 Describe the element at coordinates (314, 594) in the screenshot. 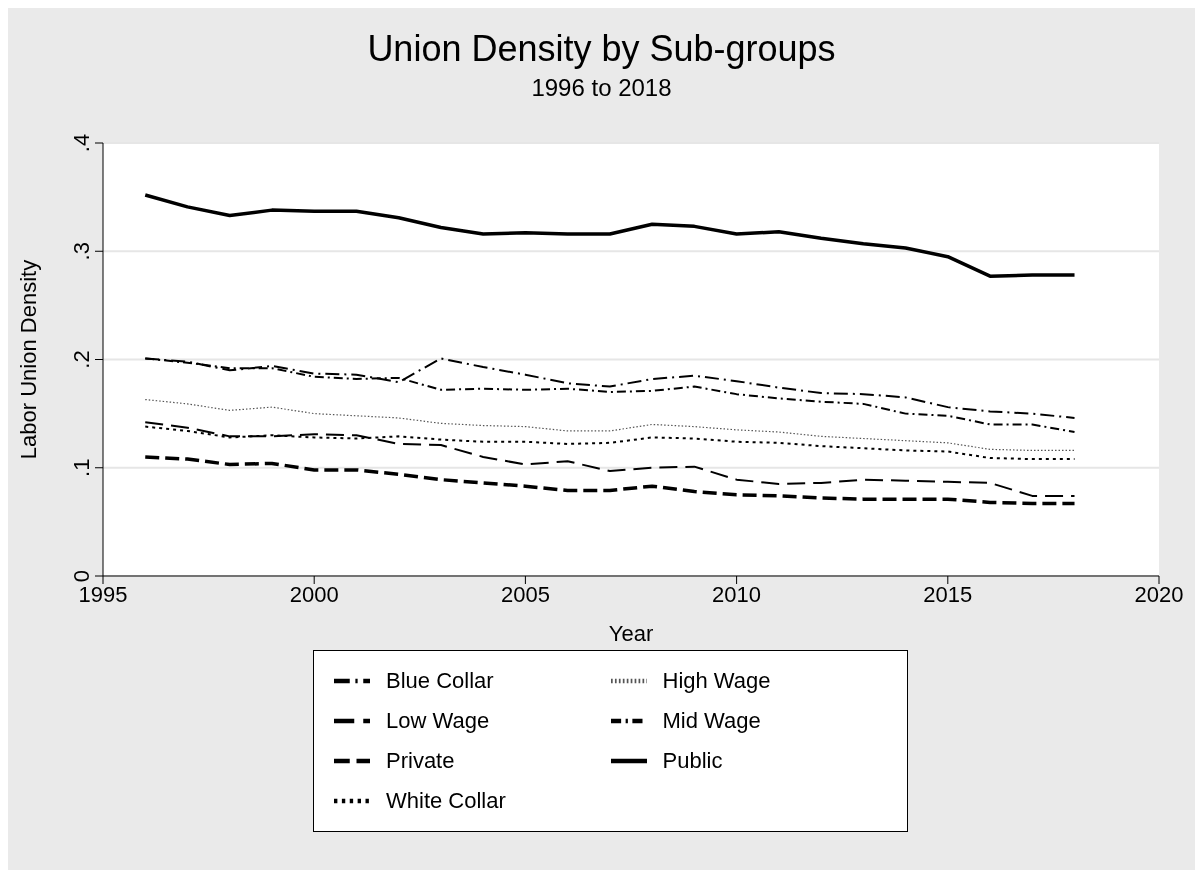

I see `x-tick-label: 2000` at that location.